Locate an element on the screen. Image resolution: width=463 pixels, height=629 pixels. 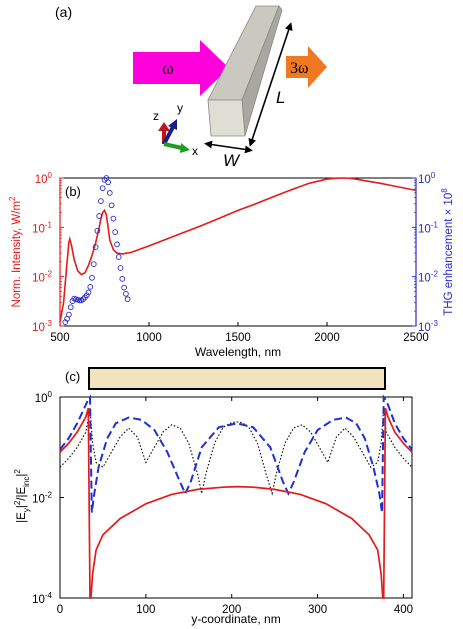
panel-b-x-tick: 1000 is located at coordinates (149, 338).